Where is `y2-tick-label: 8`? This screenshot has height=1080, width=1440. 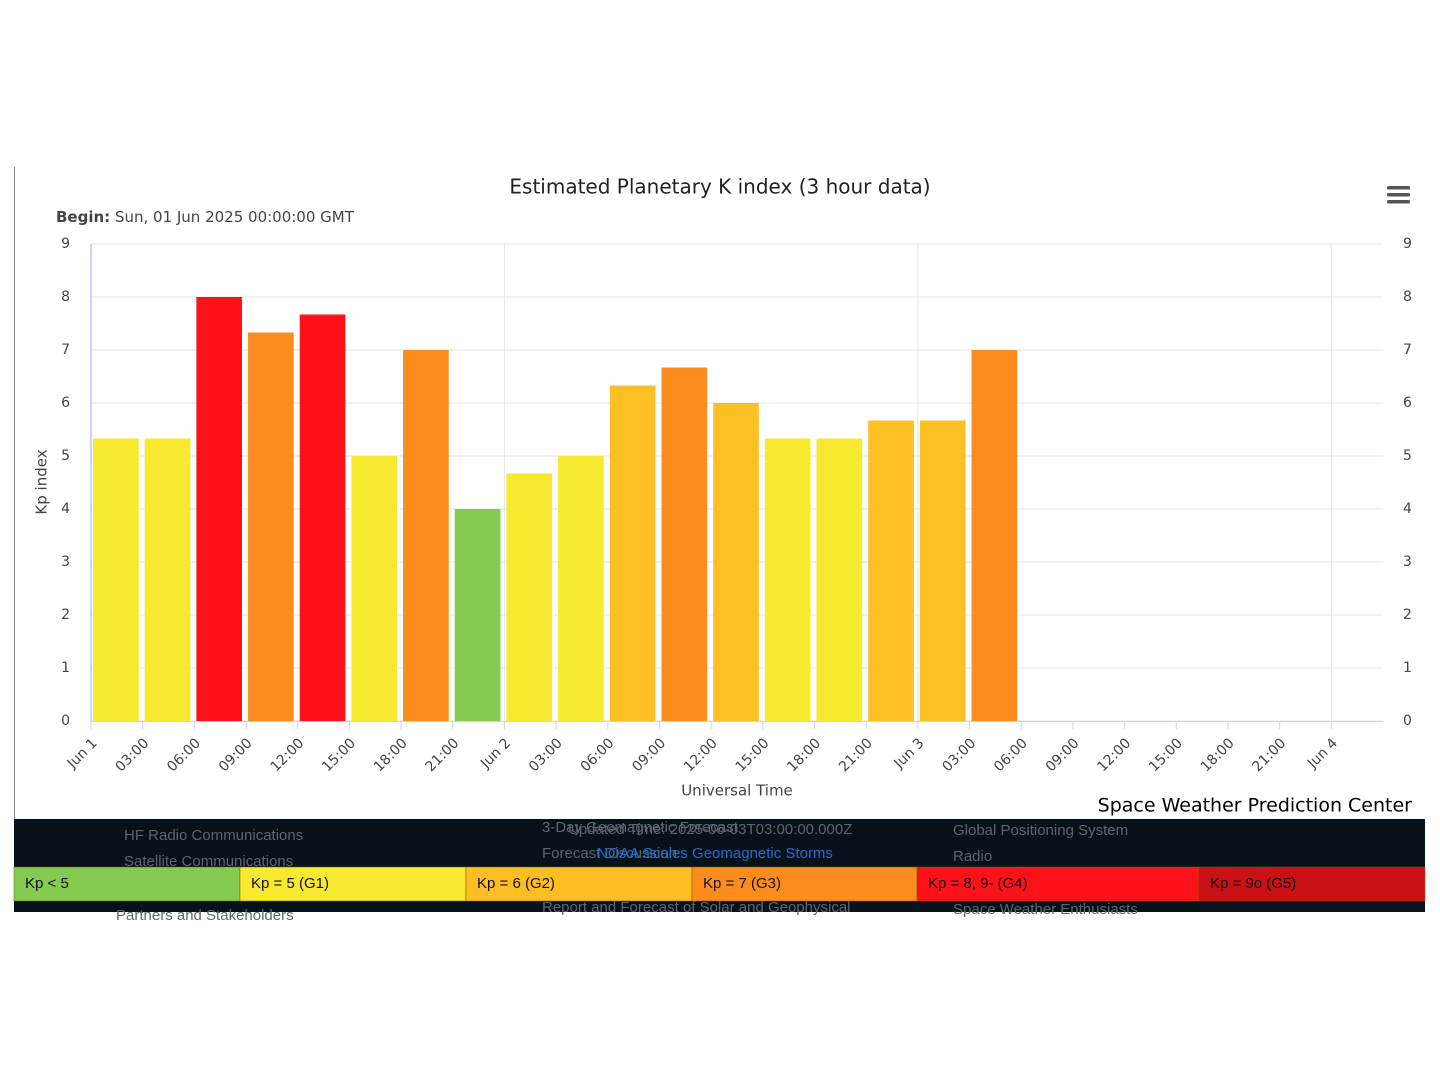
y2-tick-label: 8 is located at coordinates (1407, 297).